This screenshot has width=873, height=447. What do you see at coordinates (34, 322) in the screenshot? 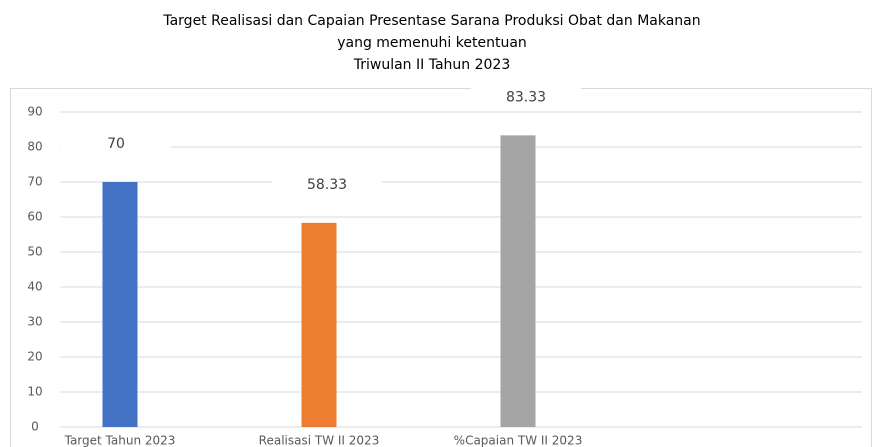
I see `y-tick-label: 30` at bounding box center [34, 322].